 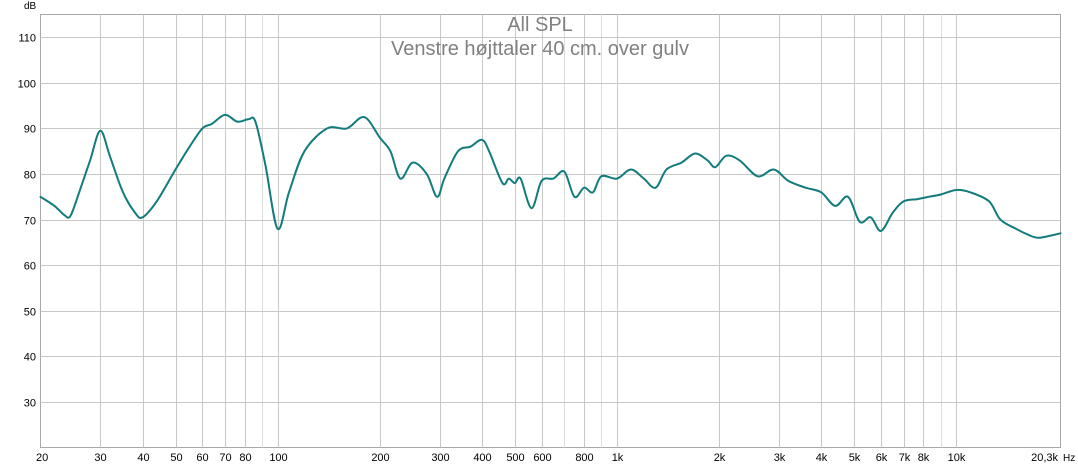 What do you see at coordinates (780, 458) in the screenshot?
I see `x-tick-label: 3k` at bounding box center [780, 458].